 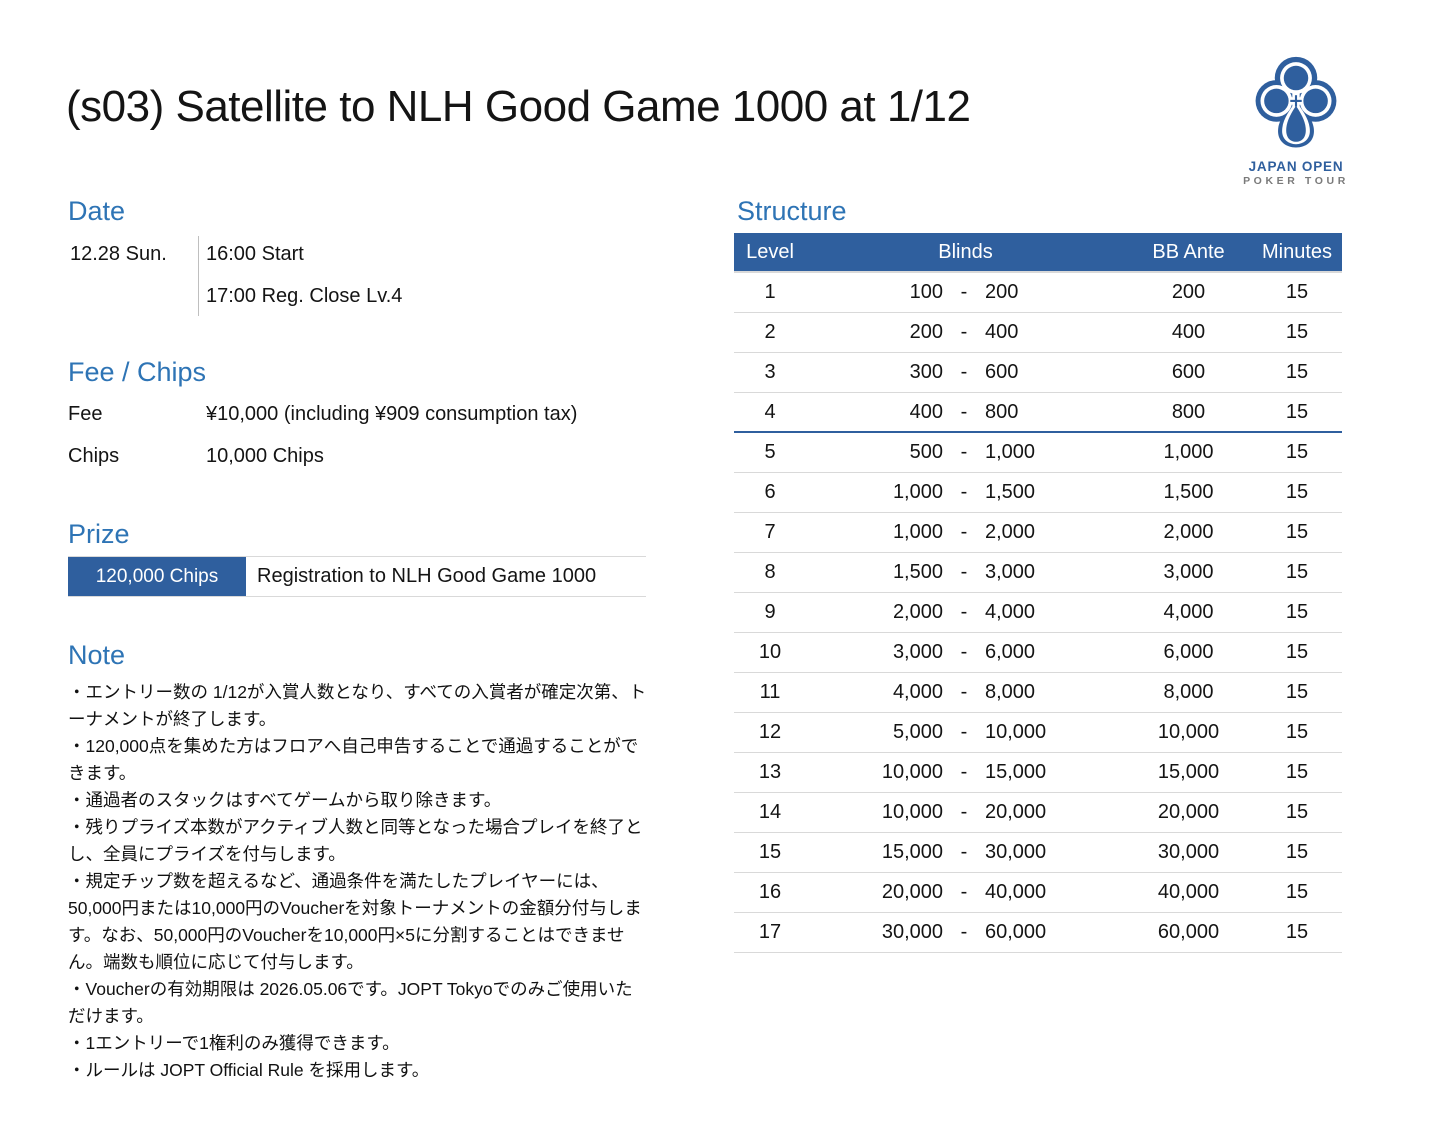 What do you see at coordinates (198, 276) in the screenshot?
I see `date-divider` at bounding box center [198, 276].